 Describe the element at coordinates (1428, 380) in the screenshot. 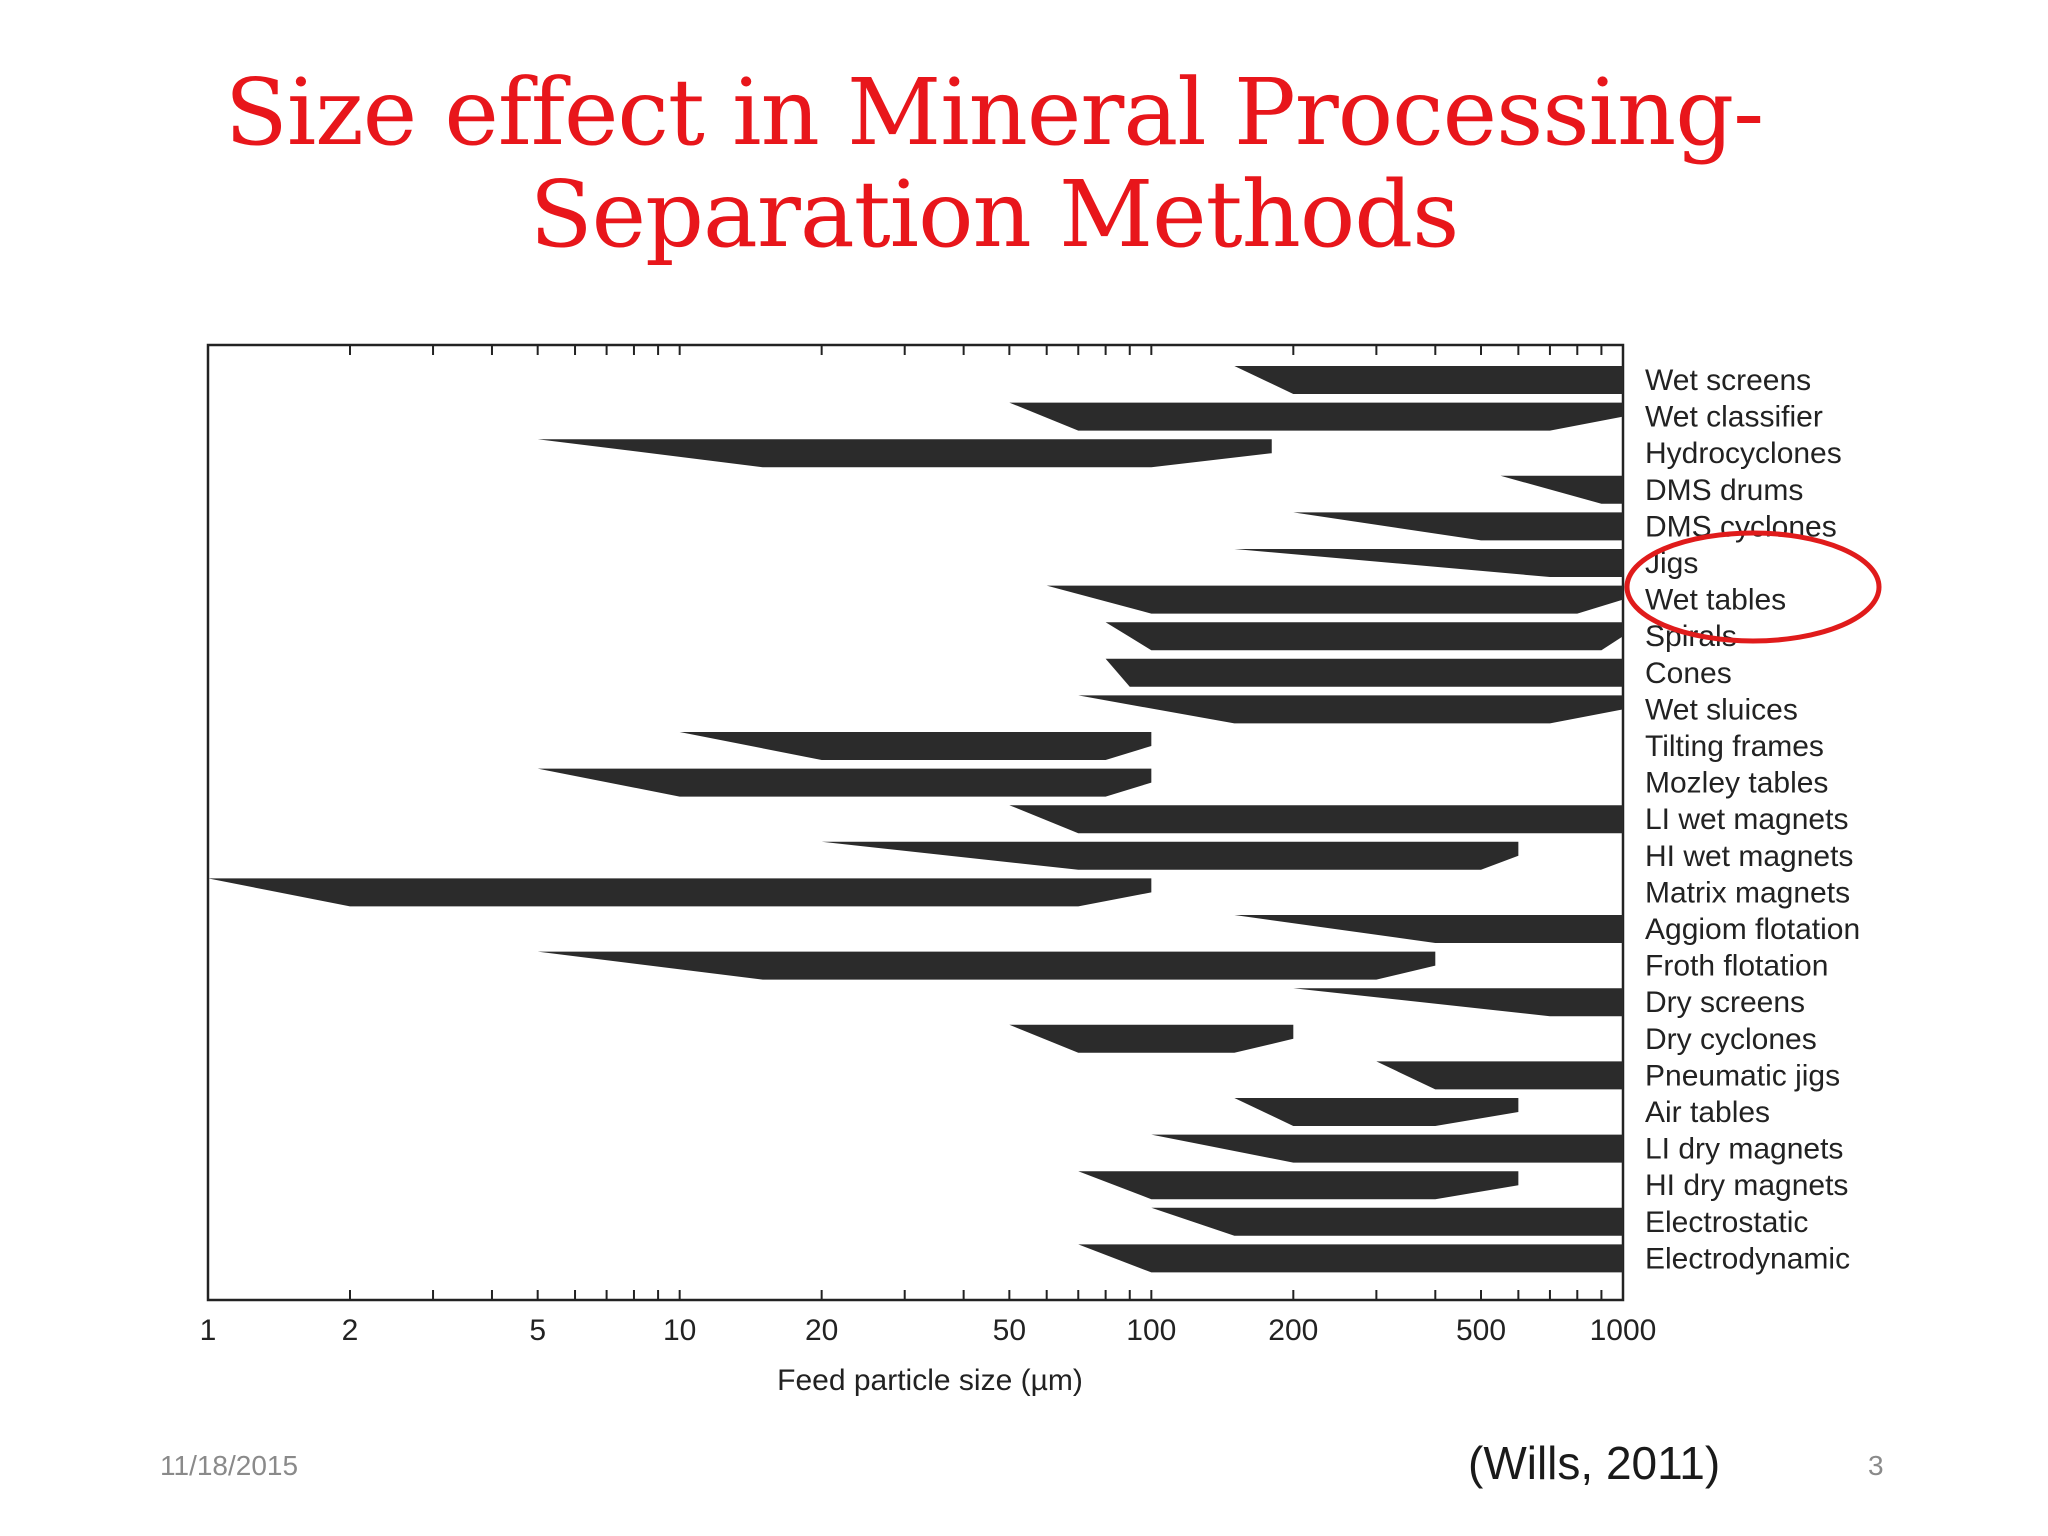

I see `bar-wet-screens` at that location.